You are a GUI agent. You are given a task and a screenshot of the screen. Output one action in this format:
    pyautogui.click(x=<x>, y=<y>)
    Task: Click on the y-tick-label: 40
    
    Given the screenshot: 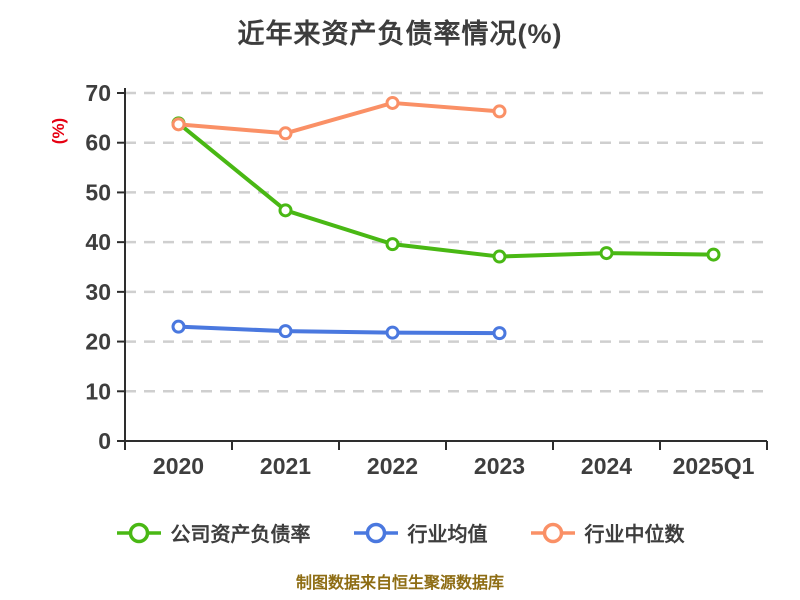 What is the action you would take?
    pyautogui.click(x=98, y=242)
    